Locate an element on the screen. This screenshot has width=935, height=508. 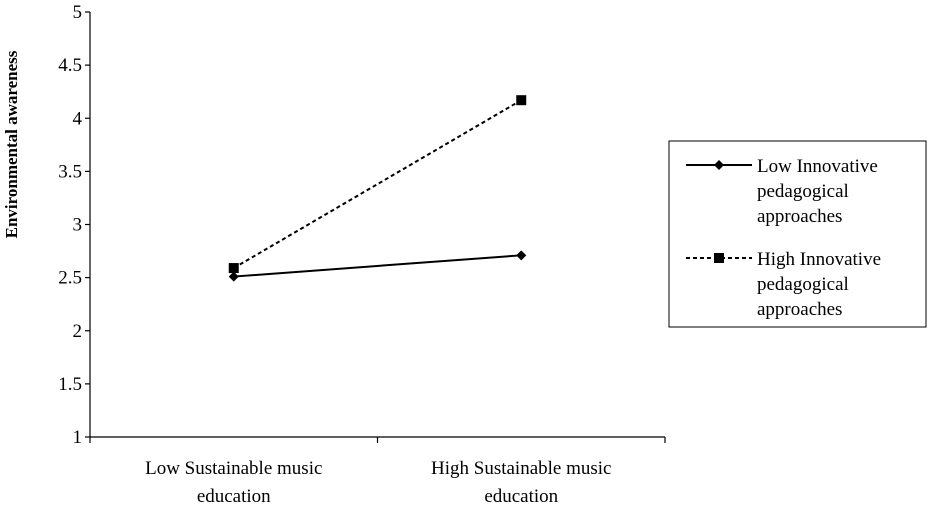
y-tick-label: 4 is located at coordinates (78, 118).